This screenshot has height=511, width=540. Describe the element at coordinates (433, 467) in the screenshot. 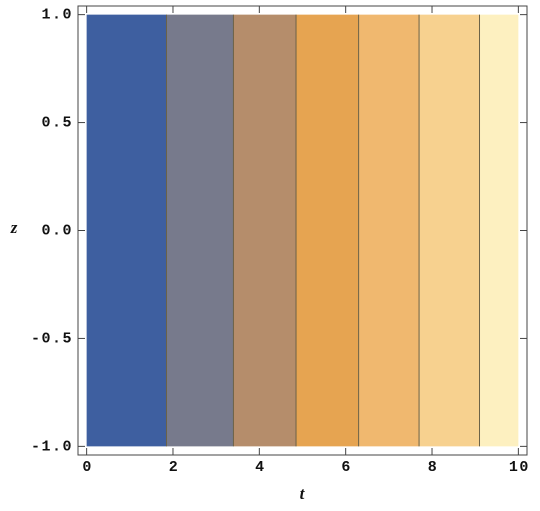

I see `x-tick-label: 8` at that location.